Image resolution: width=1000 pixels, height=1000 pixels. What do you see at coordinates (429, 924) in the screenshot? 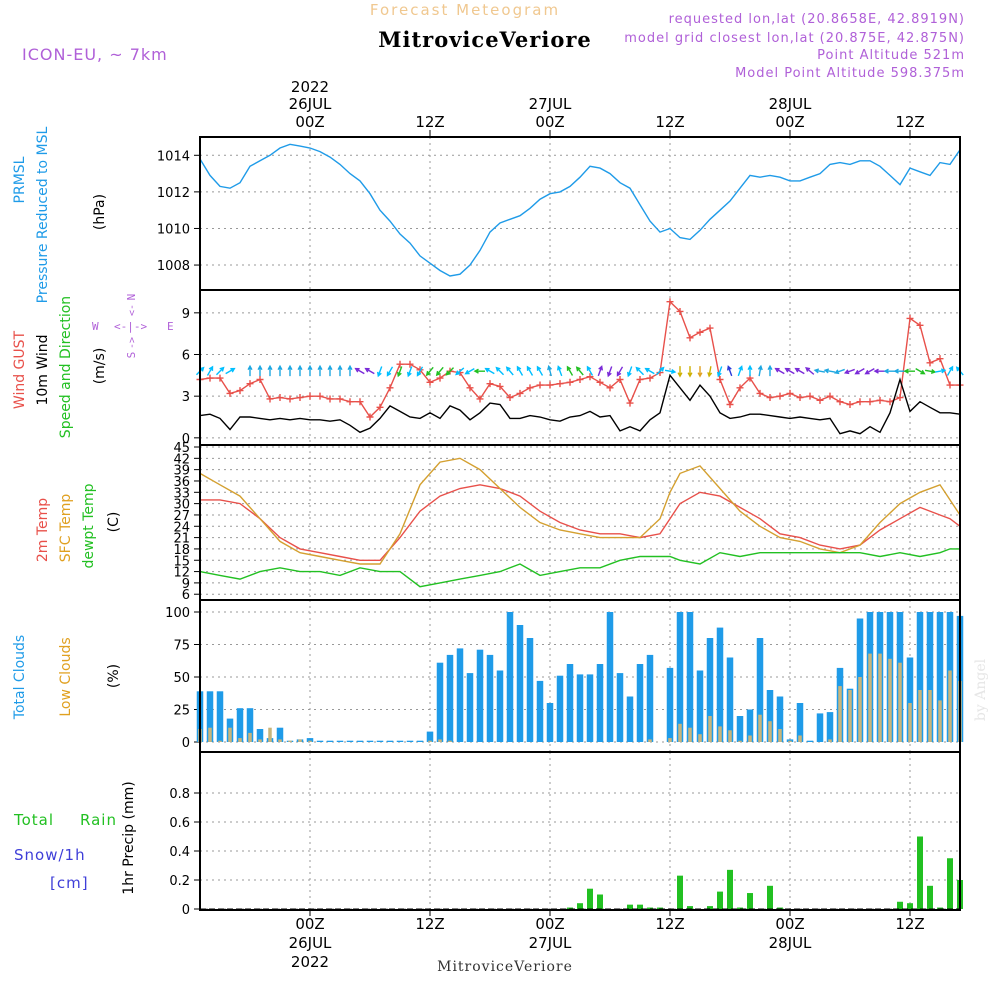
I see `bottom-time-label: 12Z` at bounding box center [429, 924].